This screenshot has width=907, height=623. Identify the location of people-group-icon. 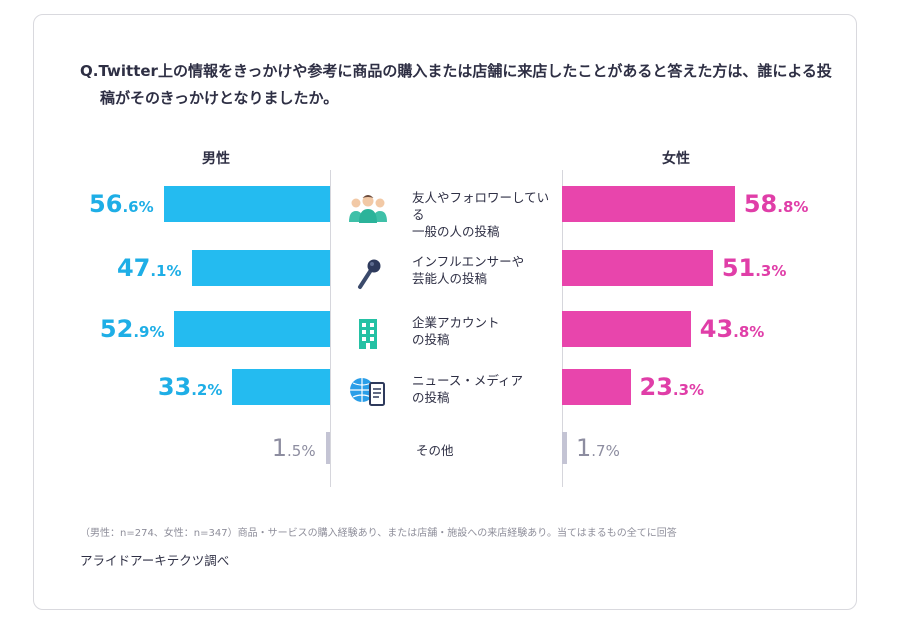
(368, 209).